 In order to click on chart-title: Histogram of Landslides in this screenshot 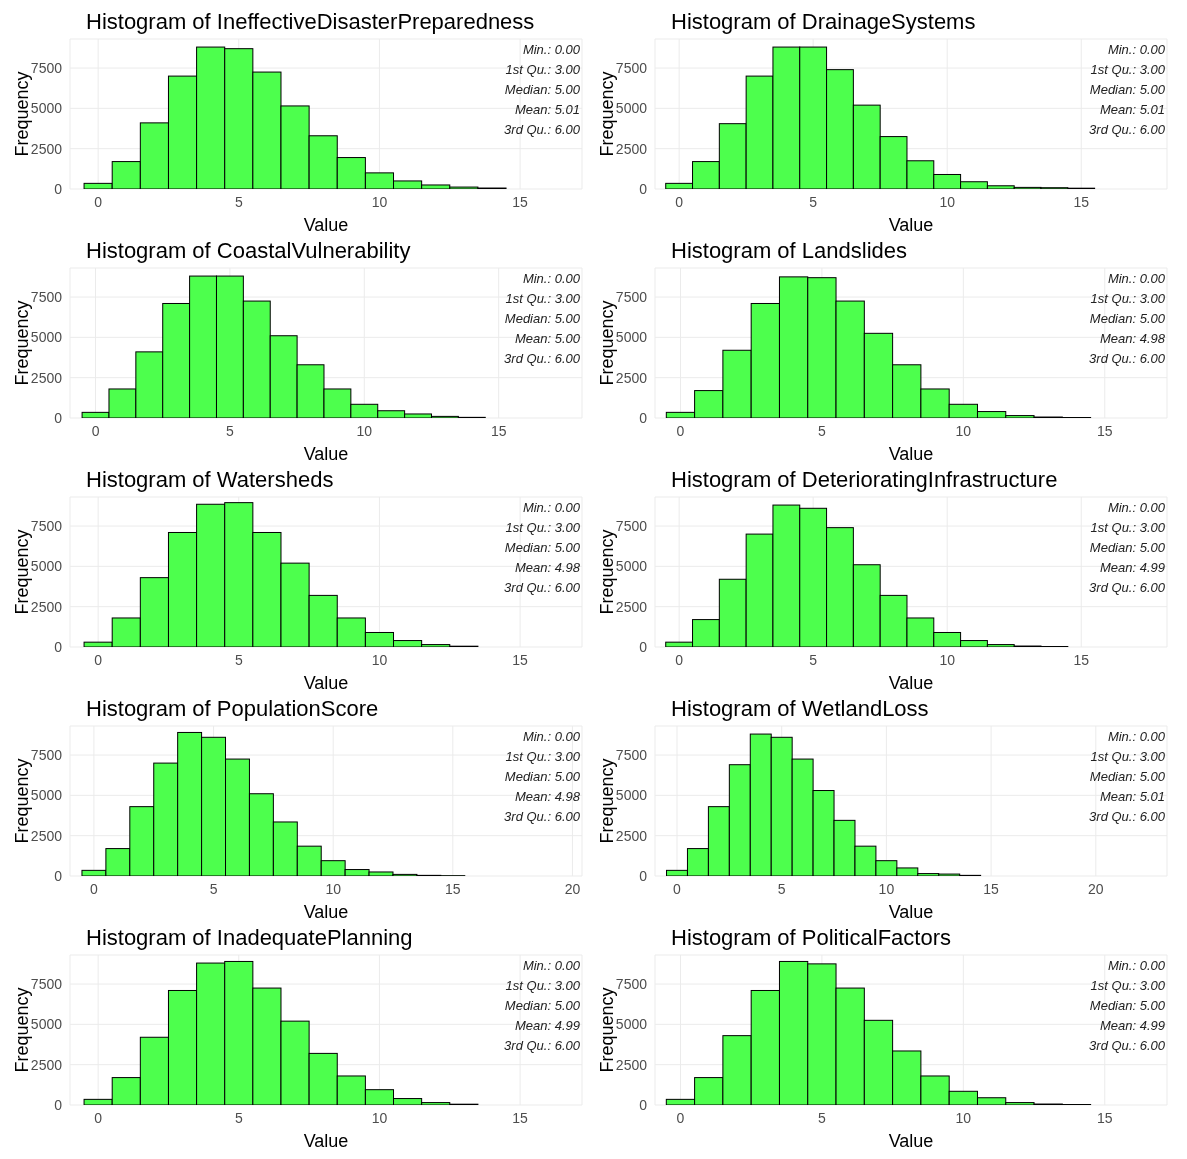, I will do `click(789, 250)`.